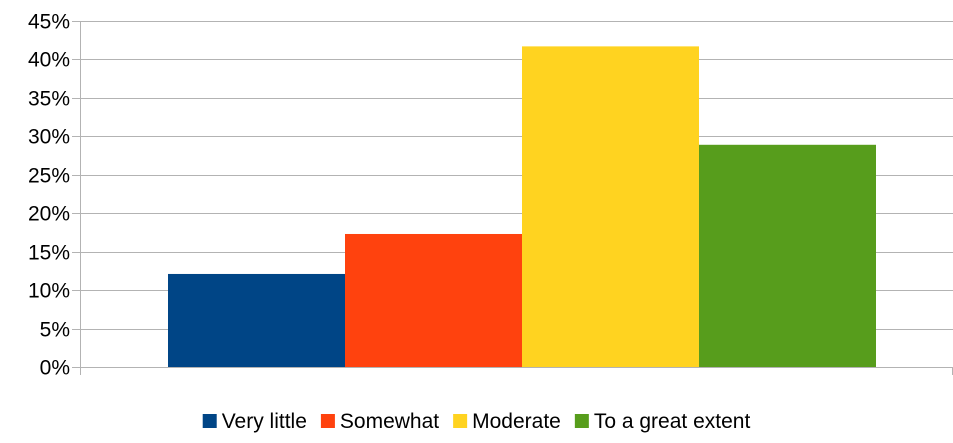 The image size is (953, 443). Describe the element at coordinates (787, 255) in the screenshot. I see `bar-to-a-great-extent` at that location.